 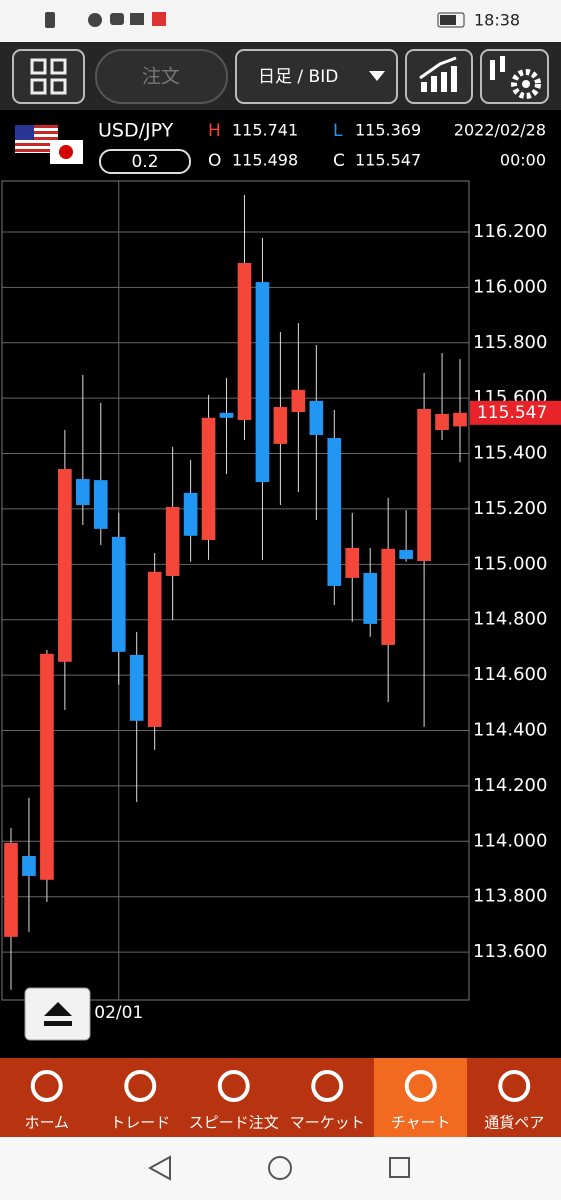 What do you see at coordinates (399, 1167) in the screenshot?
I see `recents-button` at bounding box center [399, 1167].